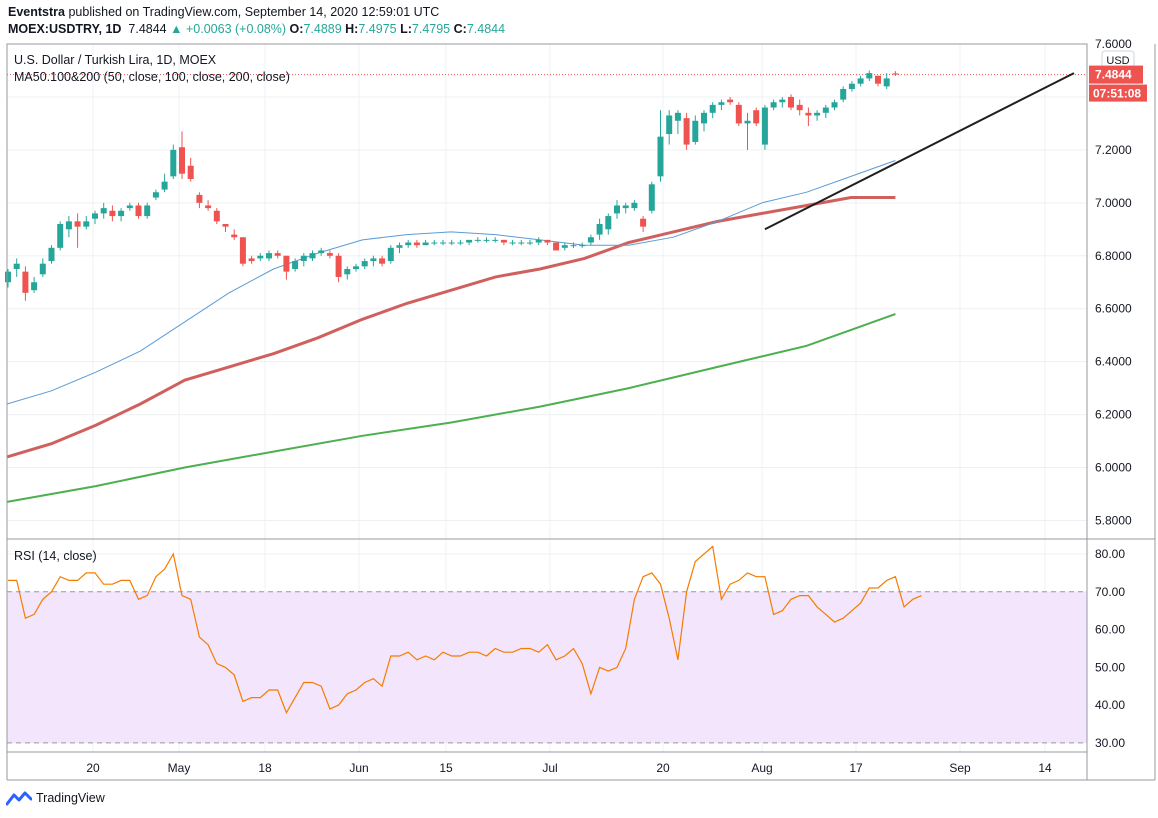  Describe the element at coordinates (1110, 743) in the screenshot. I see `rsi-tick-label: 30.00` at that location.